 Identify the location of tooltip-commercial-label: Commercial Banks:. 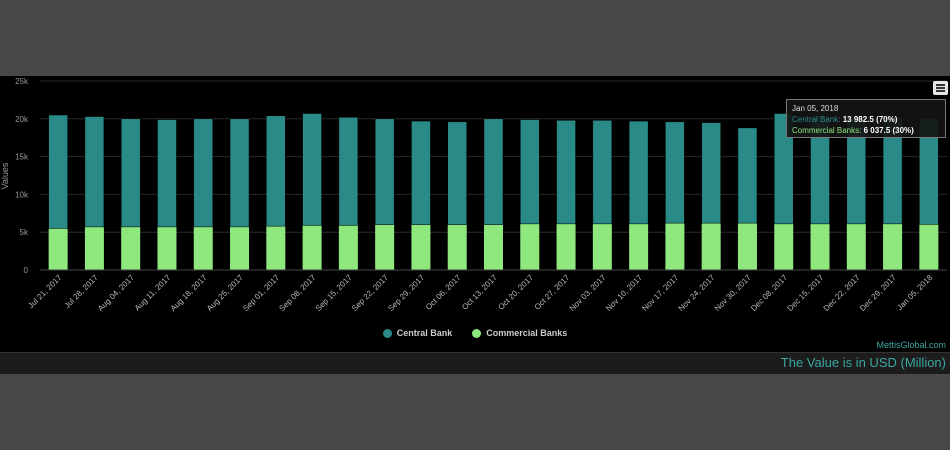
(828, 130).